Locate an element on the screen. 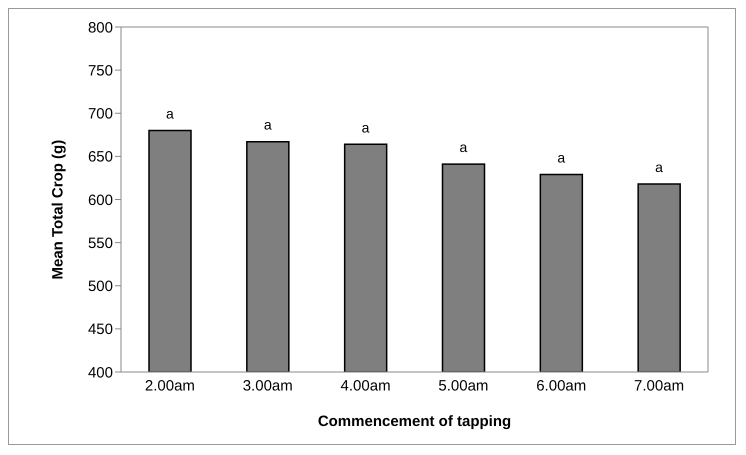  y-axis-title: Mean Total Crop (g) is located at coordinates (57, 210).